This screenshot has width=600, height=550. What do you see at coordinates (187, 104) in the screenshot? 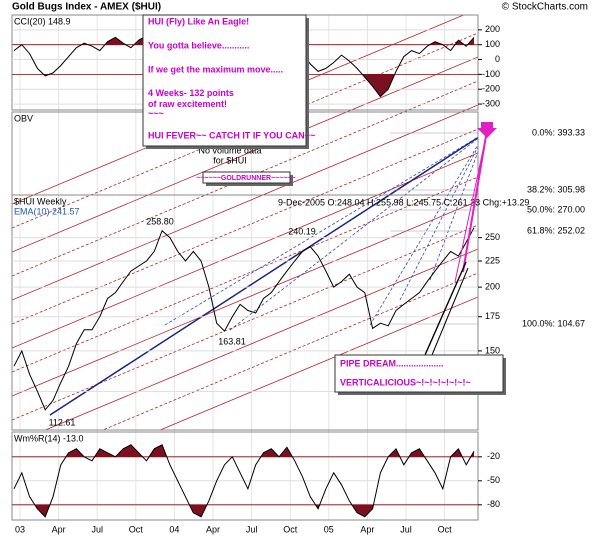
I see `note-line: of raw excitement!` at bounding box center [187, 104].